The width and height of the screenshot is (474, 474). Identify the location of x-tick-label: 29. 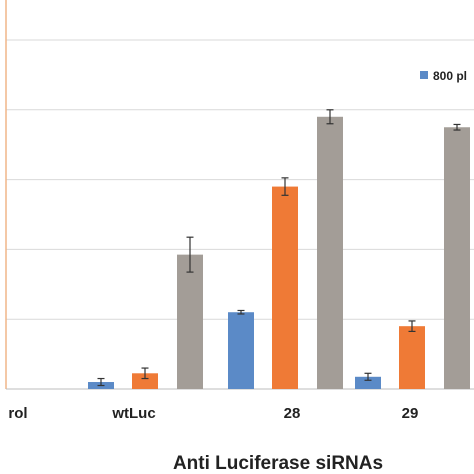
(410, 413).